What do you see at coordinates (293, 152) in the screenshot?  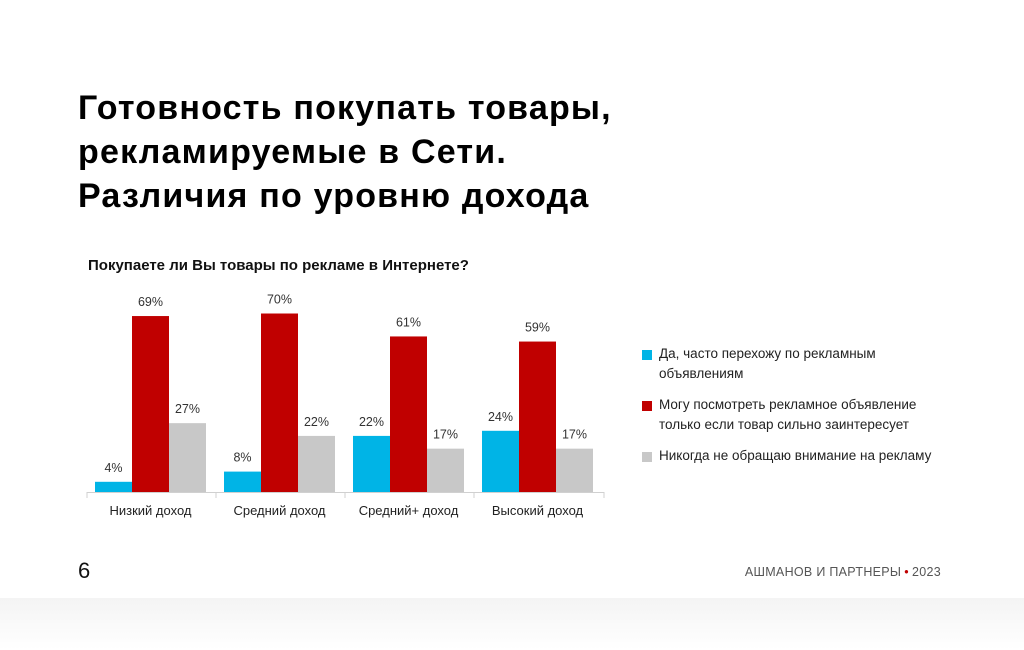 I see `slide-title-line-2: рекламируемые в Сети.` at bounding box center [293, 152].